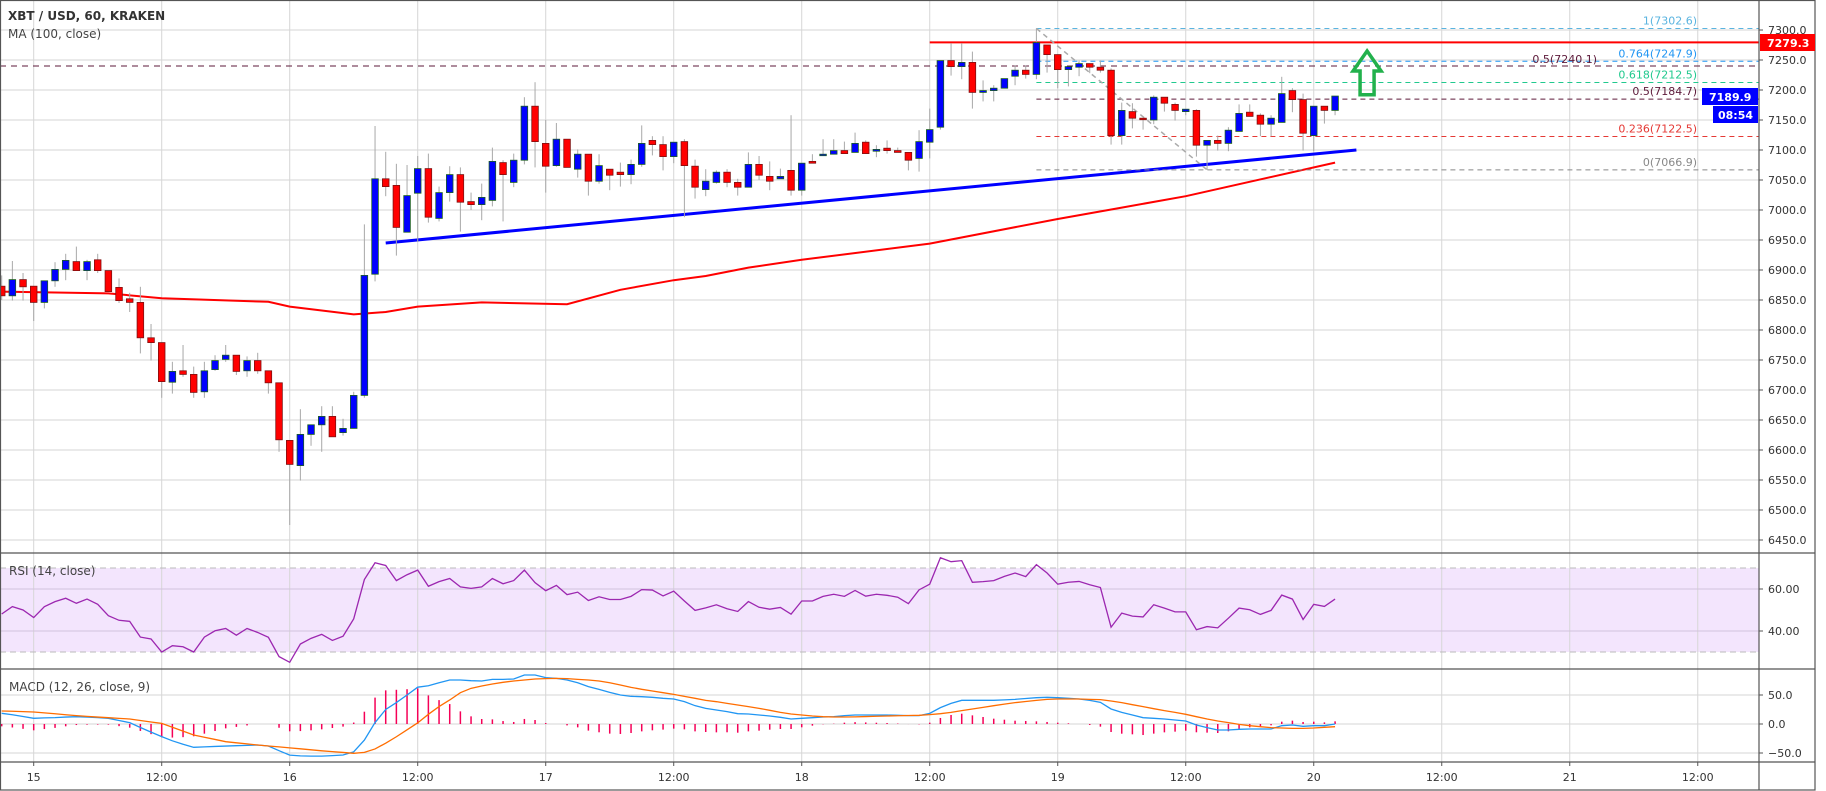  Describe the element at coordinates (54, 34) in the screenshot. I see `ma-legend: MA (100, close)` at that location.